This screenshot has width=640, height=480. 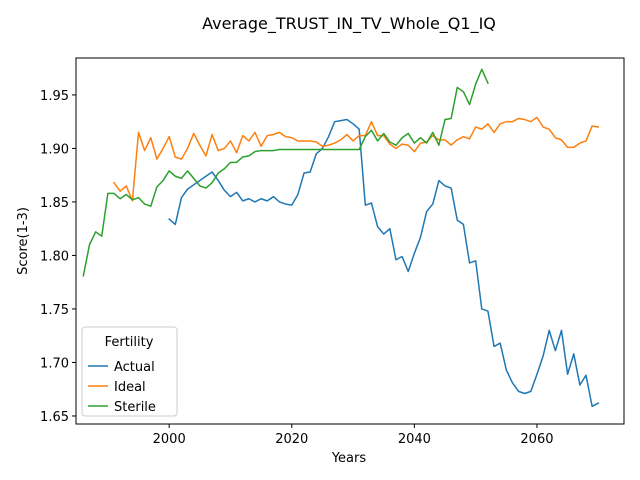 I want to click on y-tick-label: 1.80, so click(x=54, y=256).